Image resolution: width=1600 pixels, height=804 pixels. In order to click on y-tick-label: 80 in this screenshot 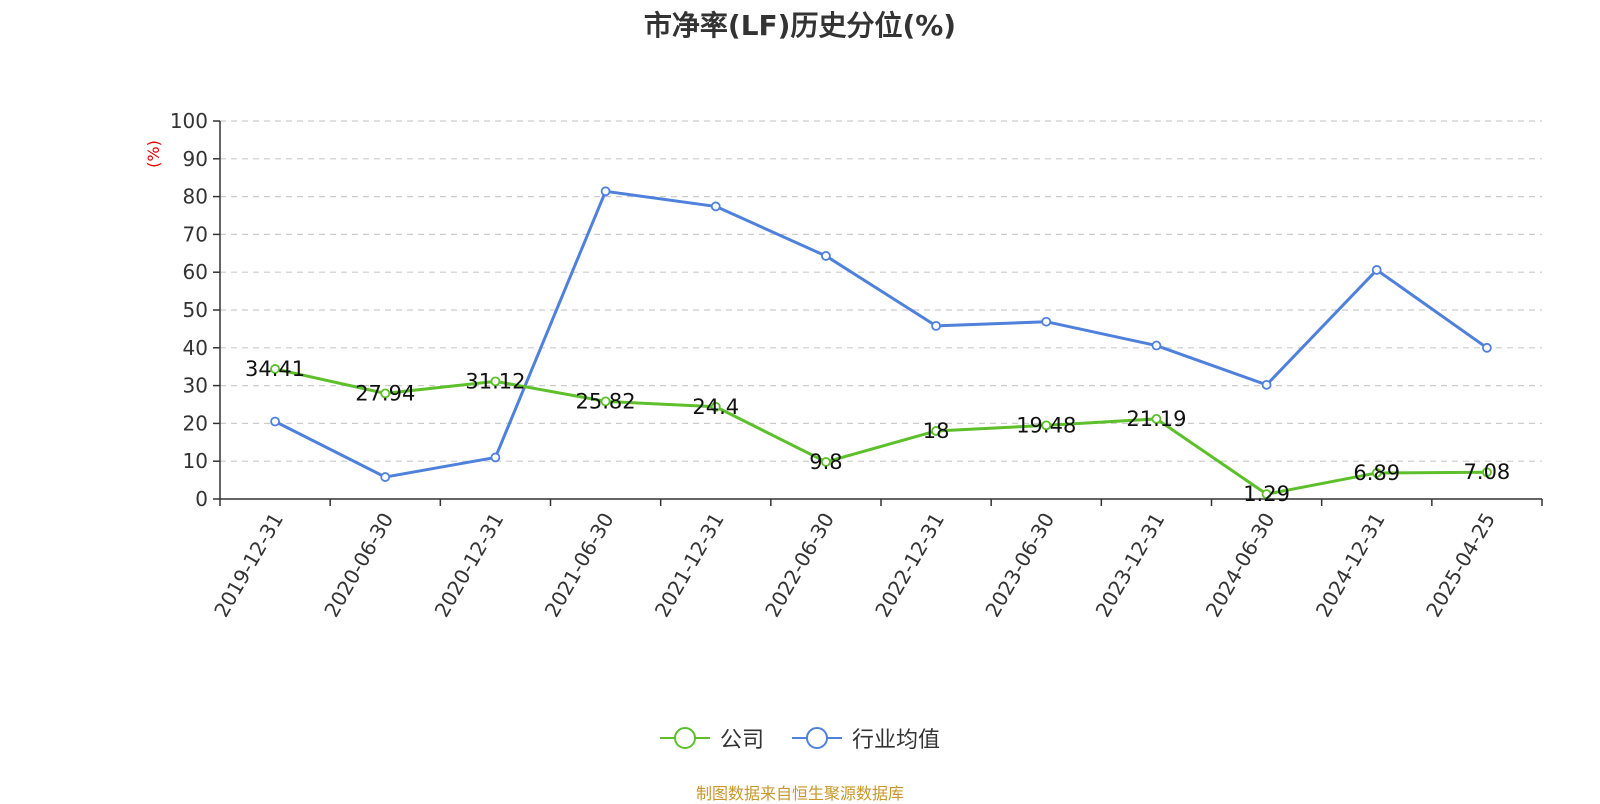, I will do `click(195, 197)`.